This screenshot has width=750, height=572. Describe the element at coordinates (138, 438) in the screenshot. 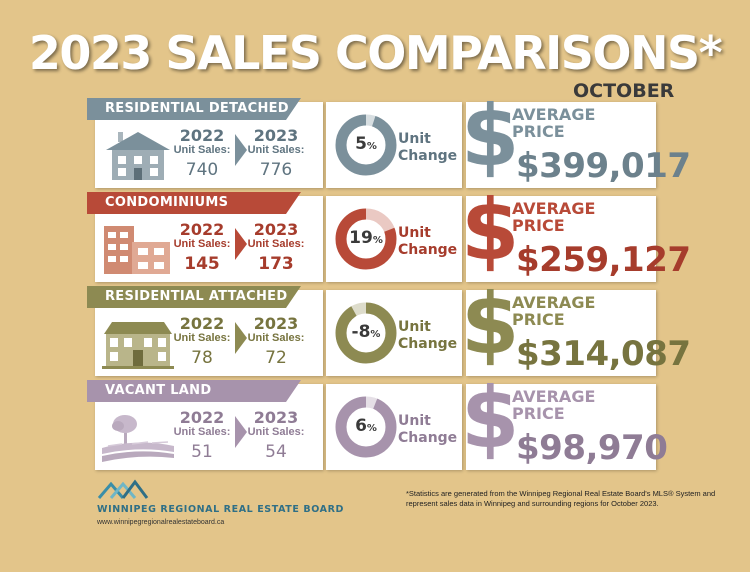

I see `land-tree-icon` at that location.